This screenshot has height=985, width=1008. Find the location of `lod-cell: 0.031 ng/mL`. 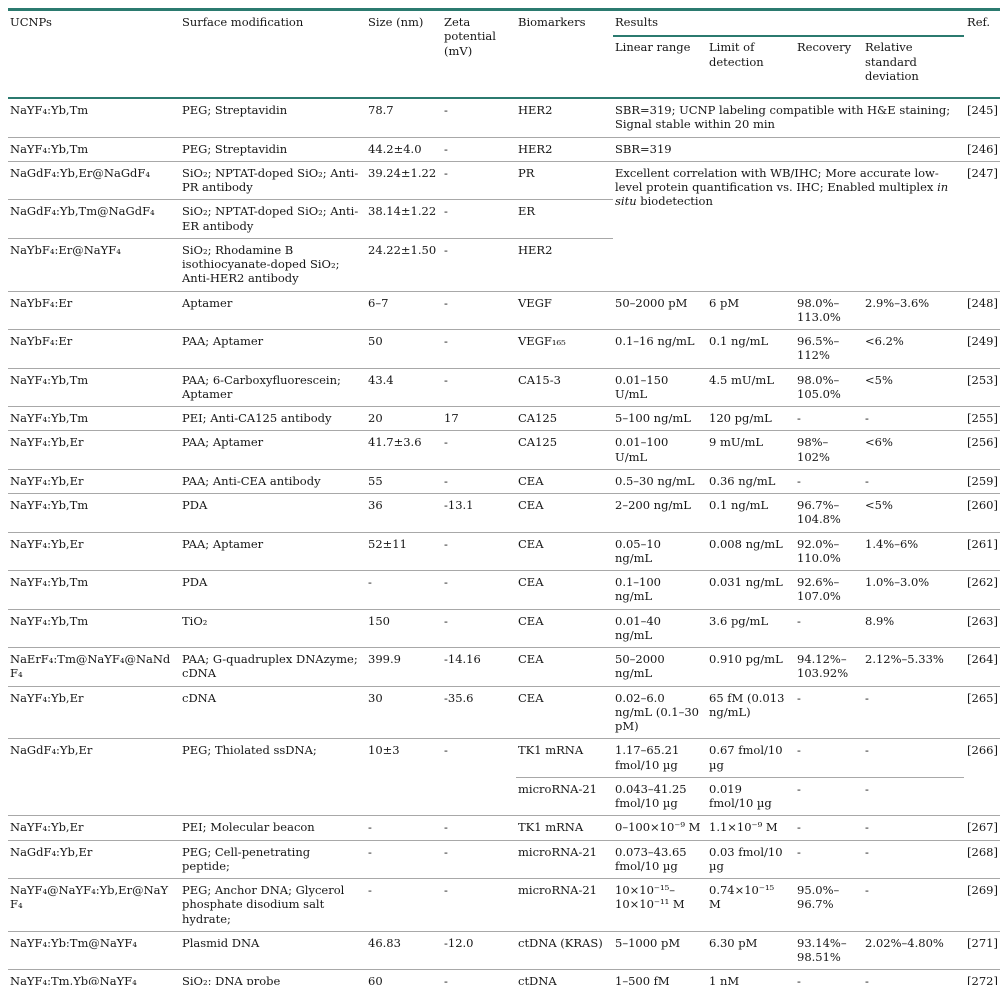

lod-cell: 0.031 ng/mL is located at coordinates (751, 589).